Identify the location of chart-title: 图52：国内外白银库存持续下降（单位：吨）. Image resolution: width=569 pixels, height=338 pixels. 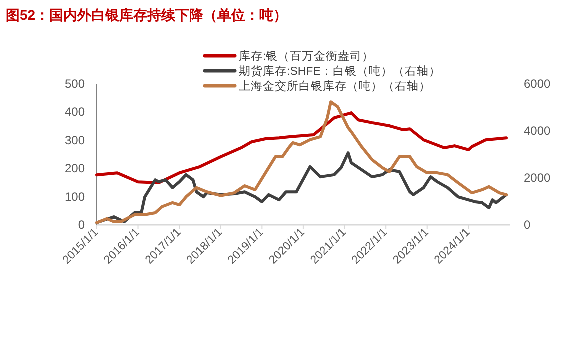
(147, 15).